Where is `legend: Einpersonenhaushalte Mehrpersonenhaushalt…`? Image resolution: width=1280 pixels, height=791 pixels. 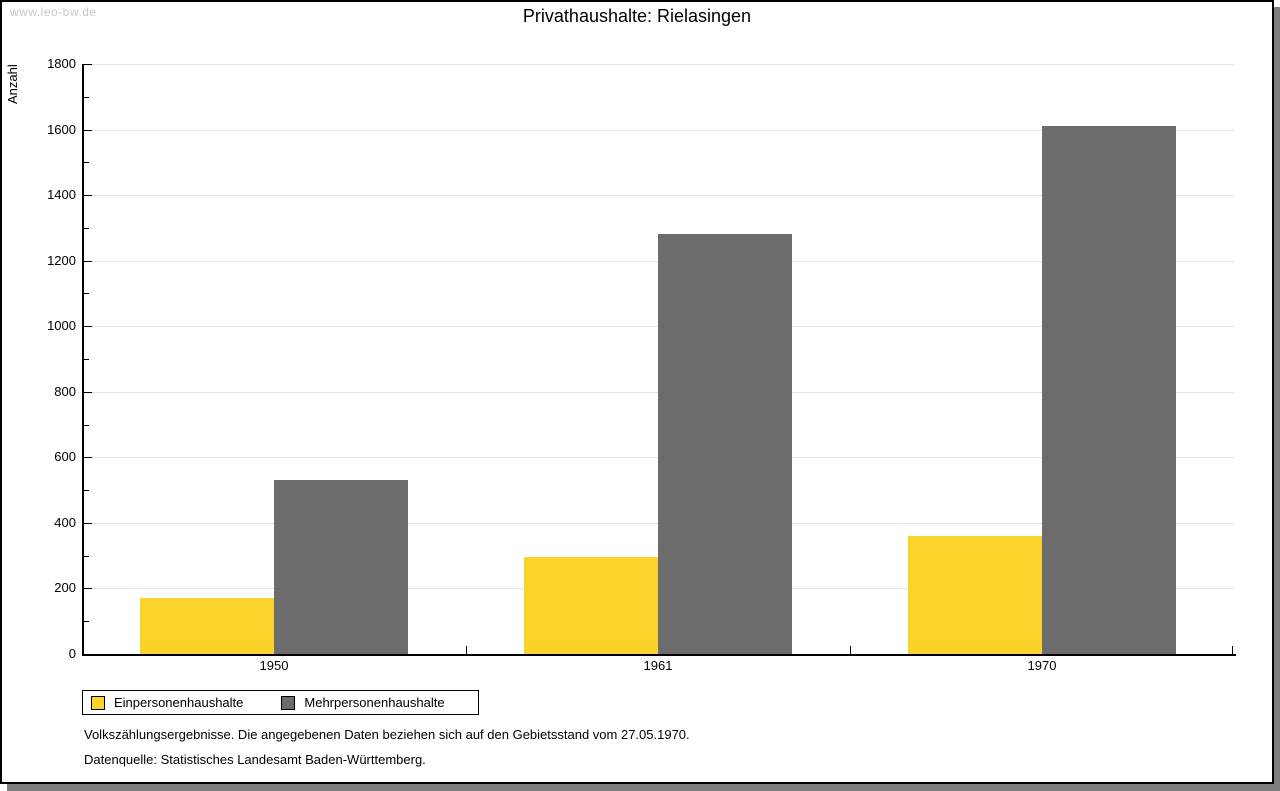
legend: Einpersonenhaushalte Mehrpersonenhaushalt… is located at coordinates (280, 702).